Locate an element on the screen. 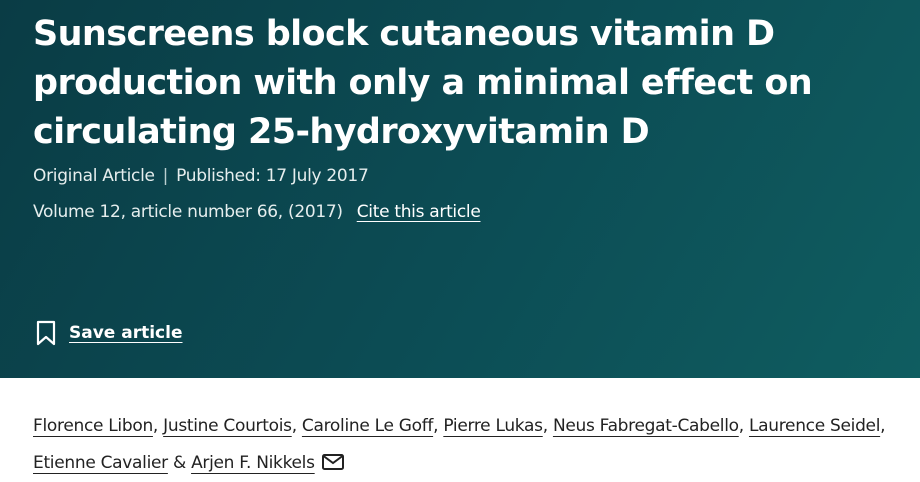 This screenshot has height=482, width=920. article-type: Original Article is located at coordinates (94, 176).